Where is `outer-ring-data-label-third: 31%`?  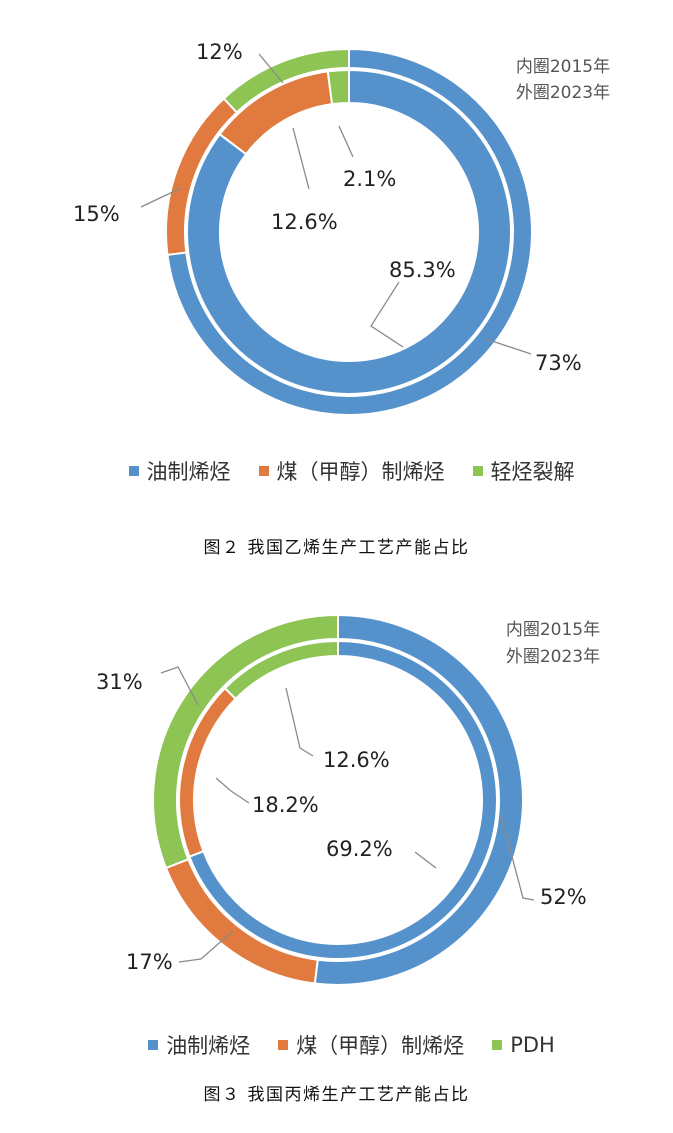 outer-ring-data-label-third: 31% is located at coordinates (119, 682).